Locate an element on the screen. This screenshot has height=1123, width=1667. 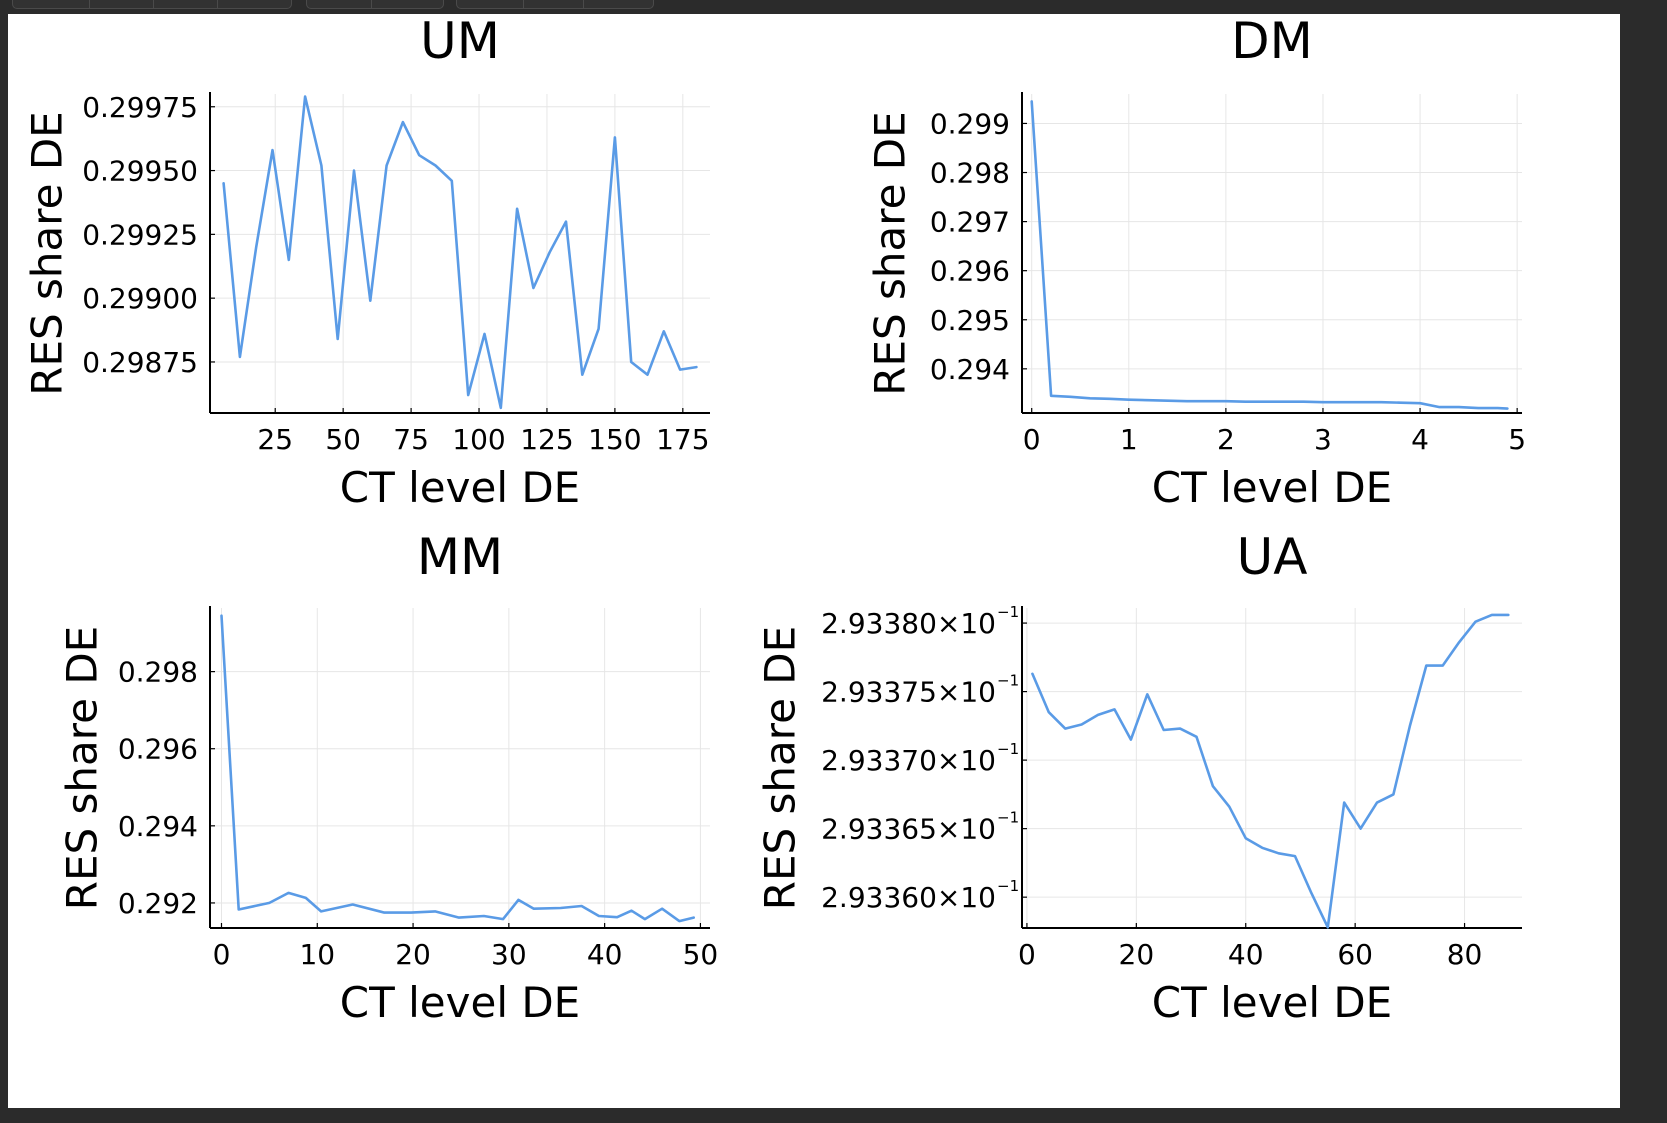
y-tick-label: 0.297 is located at coordinates (970, 222).